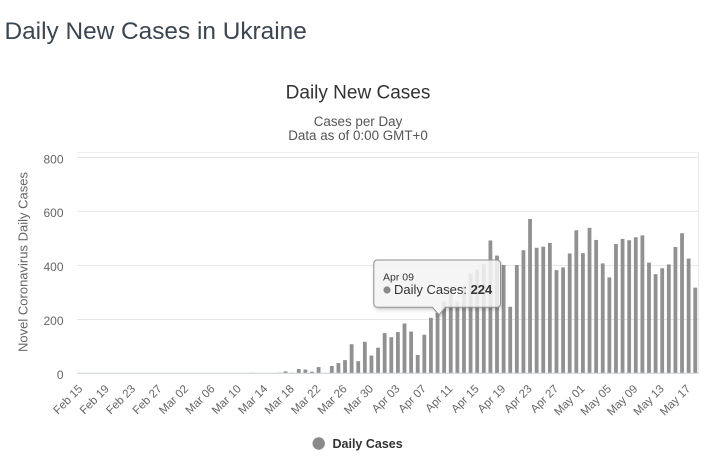  I want to click on svg-text: Apr 23, so click(518, 399).